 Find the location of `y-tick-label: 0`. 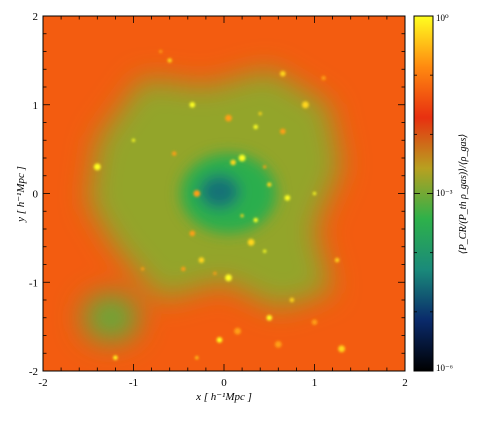

y-tick-label: 0 is located at coordinates (36, 195).